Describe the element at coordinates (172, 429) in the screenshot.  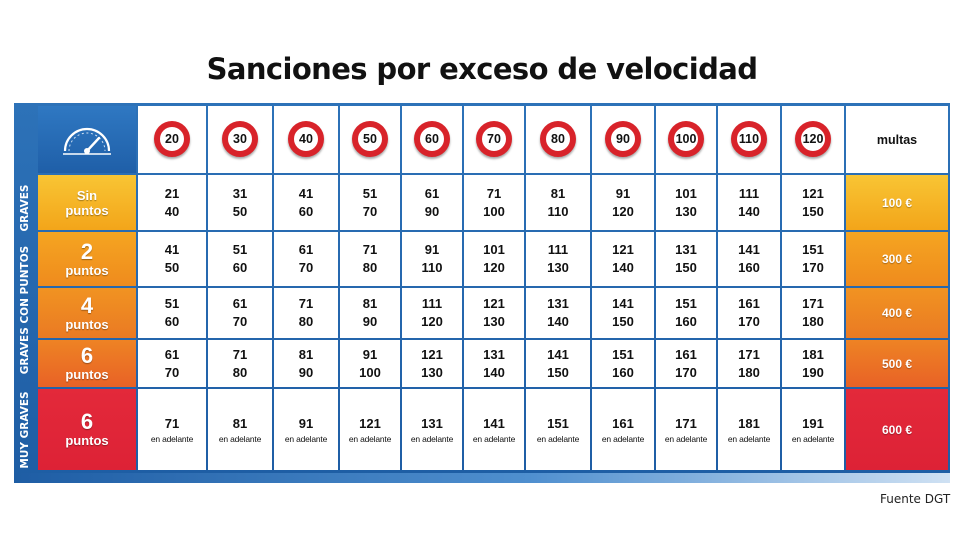
I see `speed-range-cell: 71 en adelante` at that location.